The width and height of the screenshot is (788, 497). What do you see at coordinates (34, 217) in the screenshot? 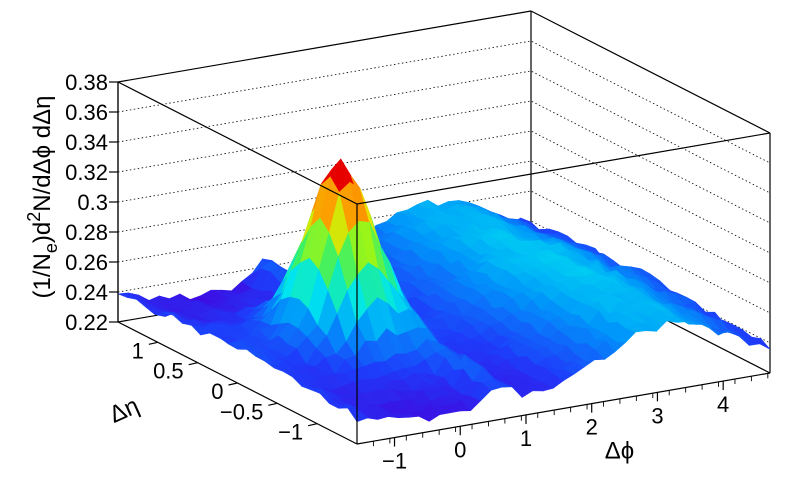
I see `z-title-superscript: 2` at bounding box center [34, 217].